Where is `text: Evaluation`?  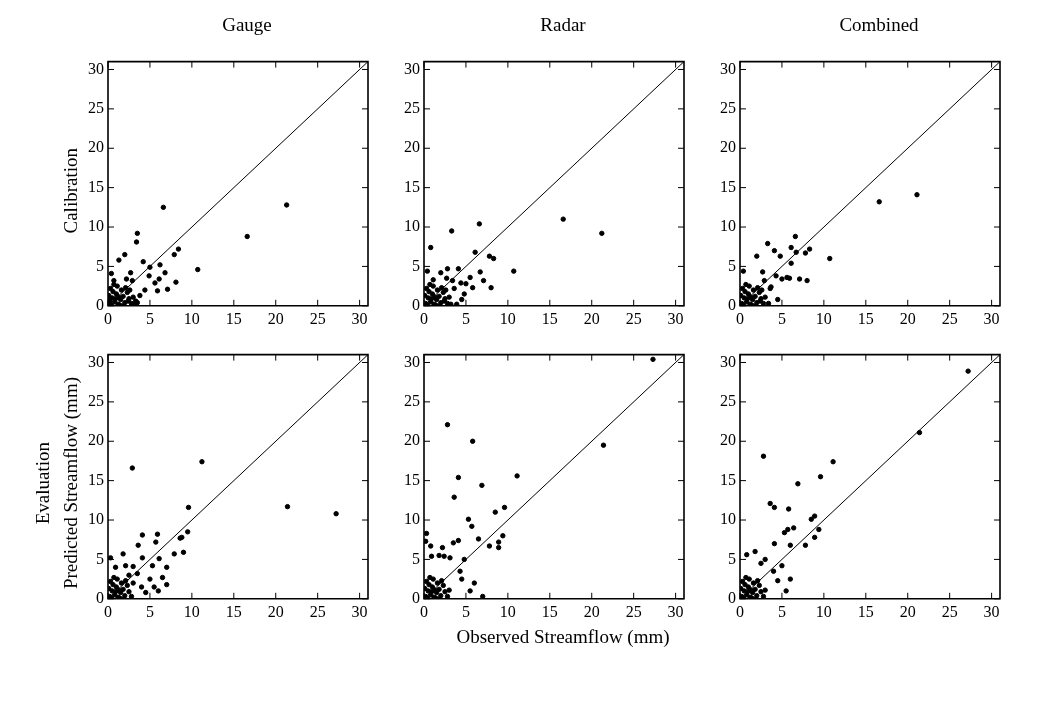 text: Evaluation is located at coordinates (43, 483).